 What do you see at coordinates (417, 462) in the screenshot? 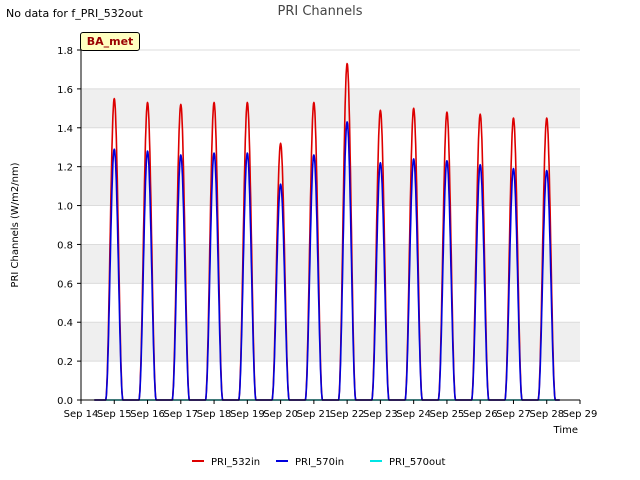
I see `legend-label: PRI_570out` at bounding box center [417, 462].